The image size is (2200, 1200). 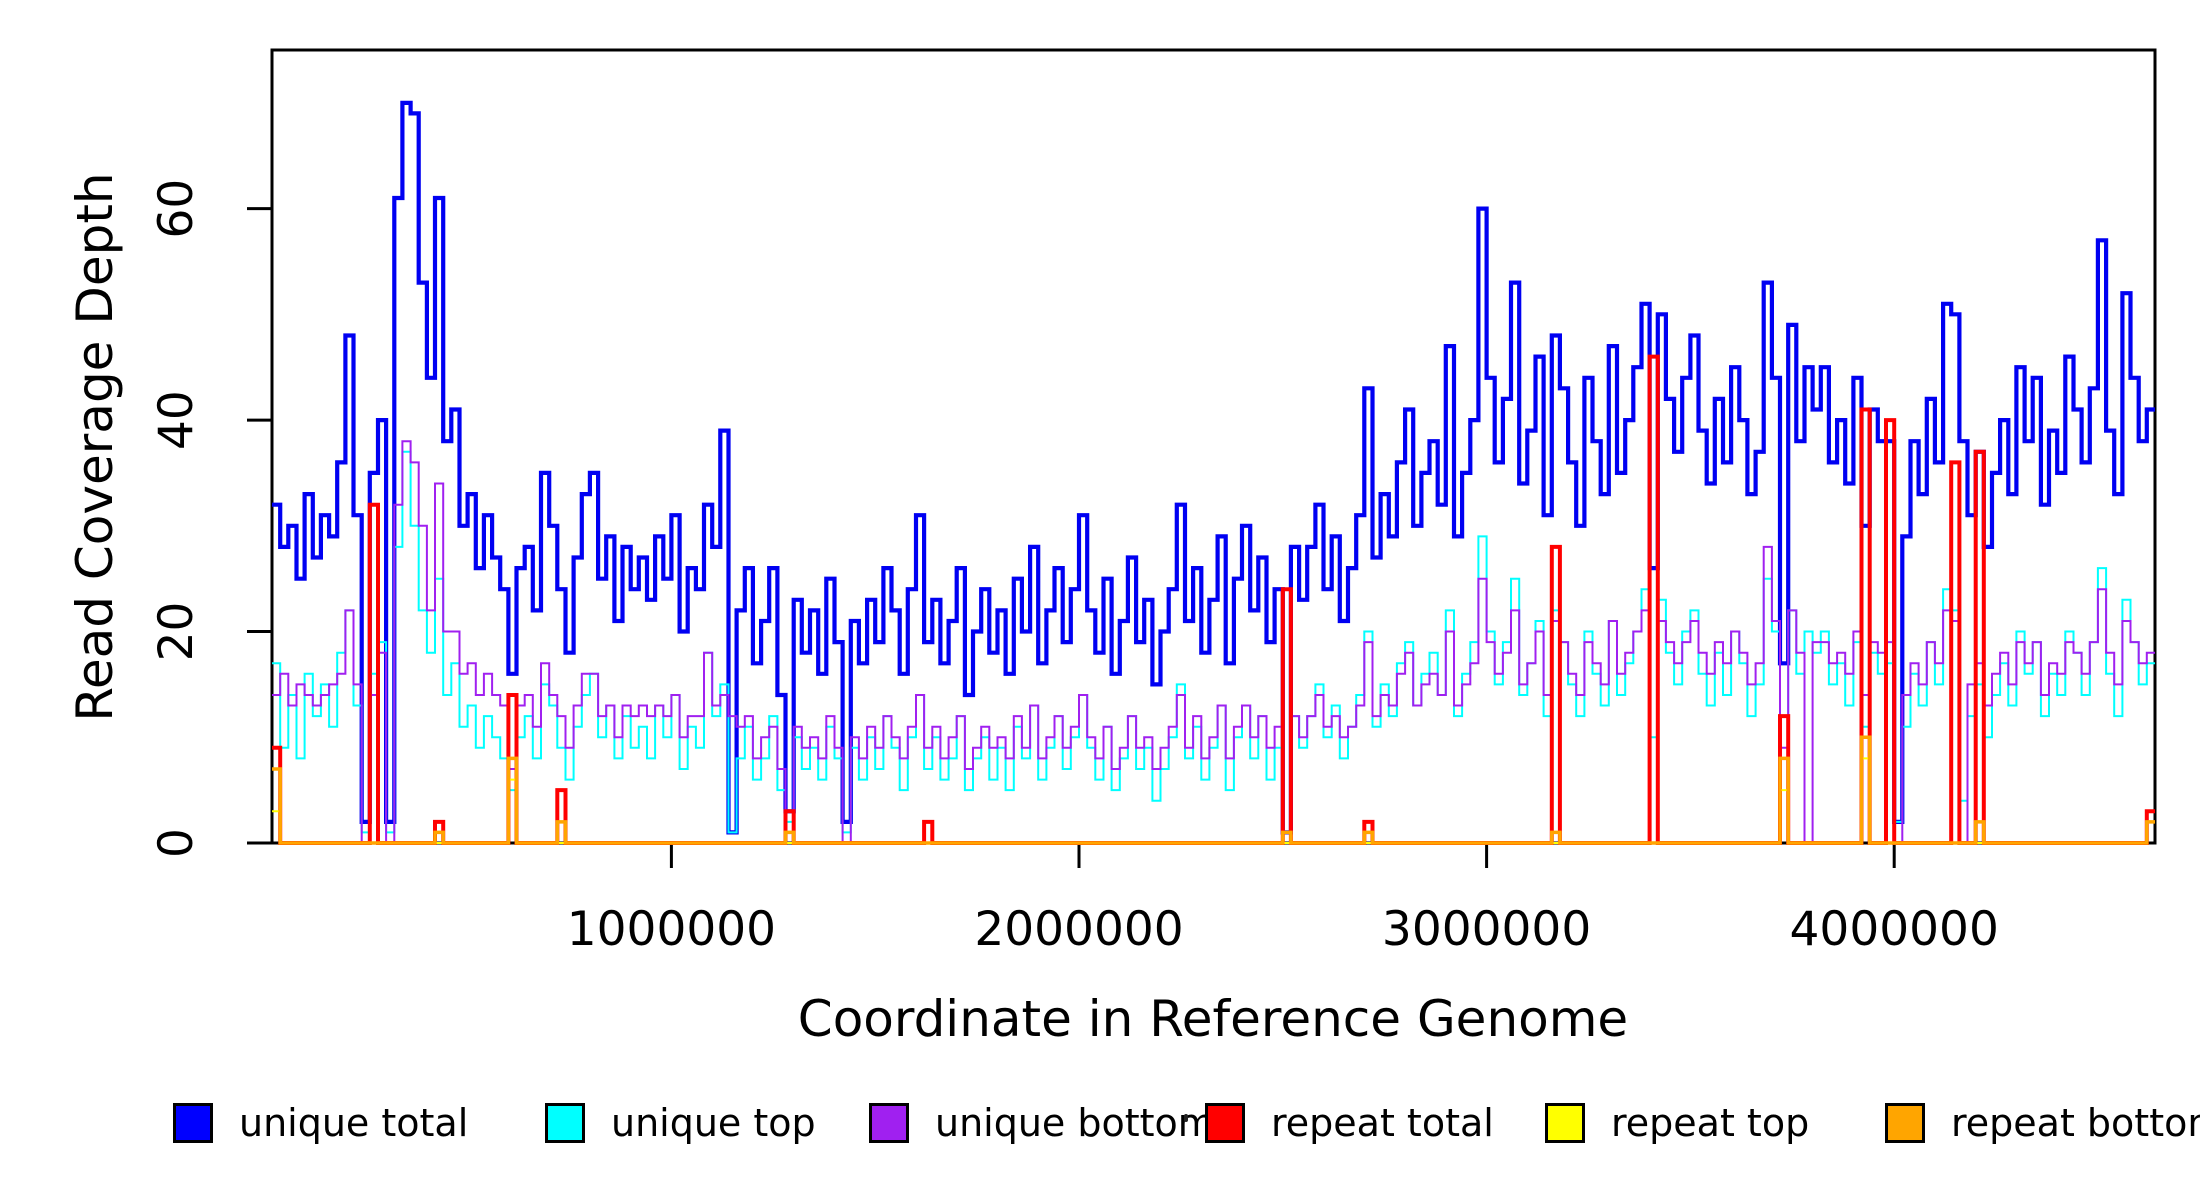 What do you see at coordinates (1565, 1123) in the screenshot?
I see `repeat-top-swatch` at bounding box center [1565, 1123].